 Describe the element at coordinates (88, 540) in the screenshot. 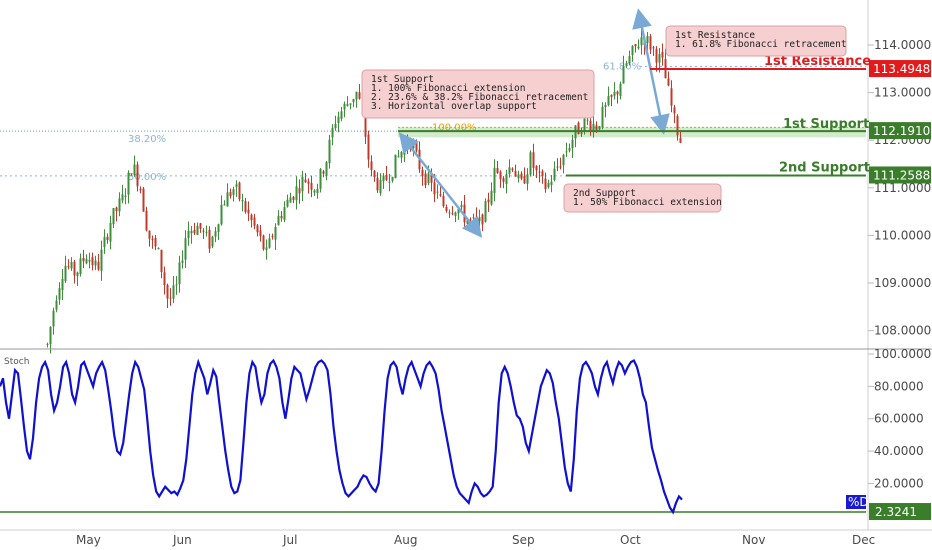

I see `x-tick-label: May` at that location.